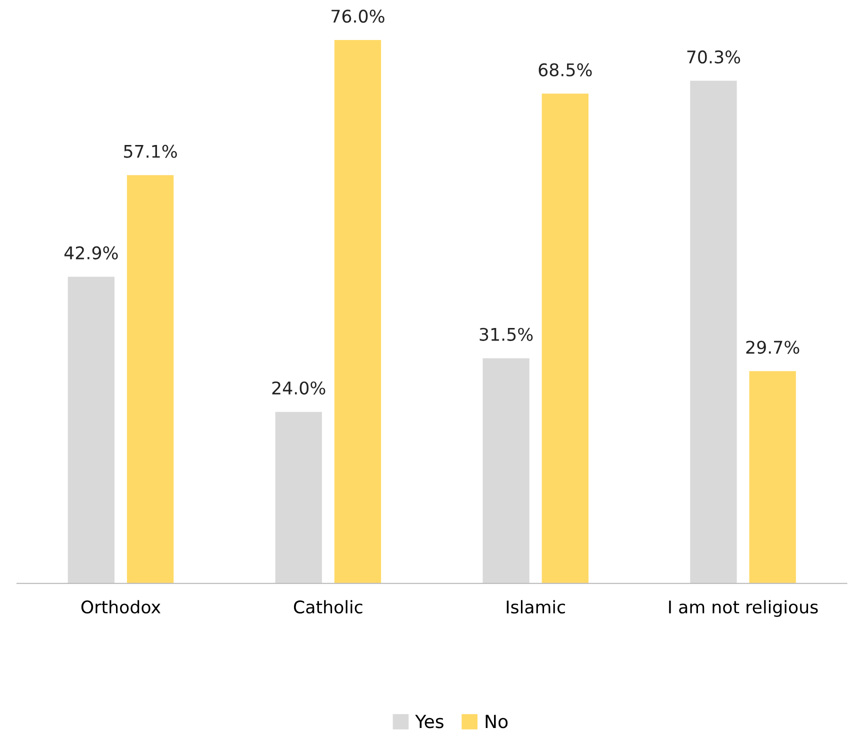 The height and width of the screenshot is (748, 851). I want to click on data-label: 24.0%, so click(299, 388).